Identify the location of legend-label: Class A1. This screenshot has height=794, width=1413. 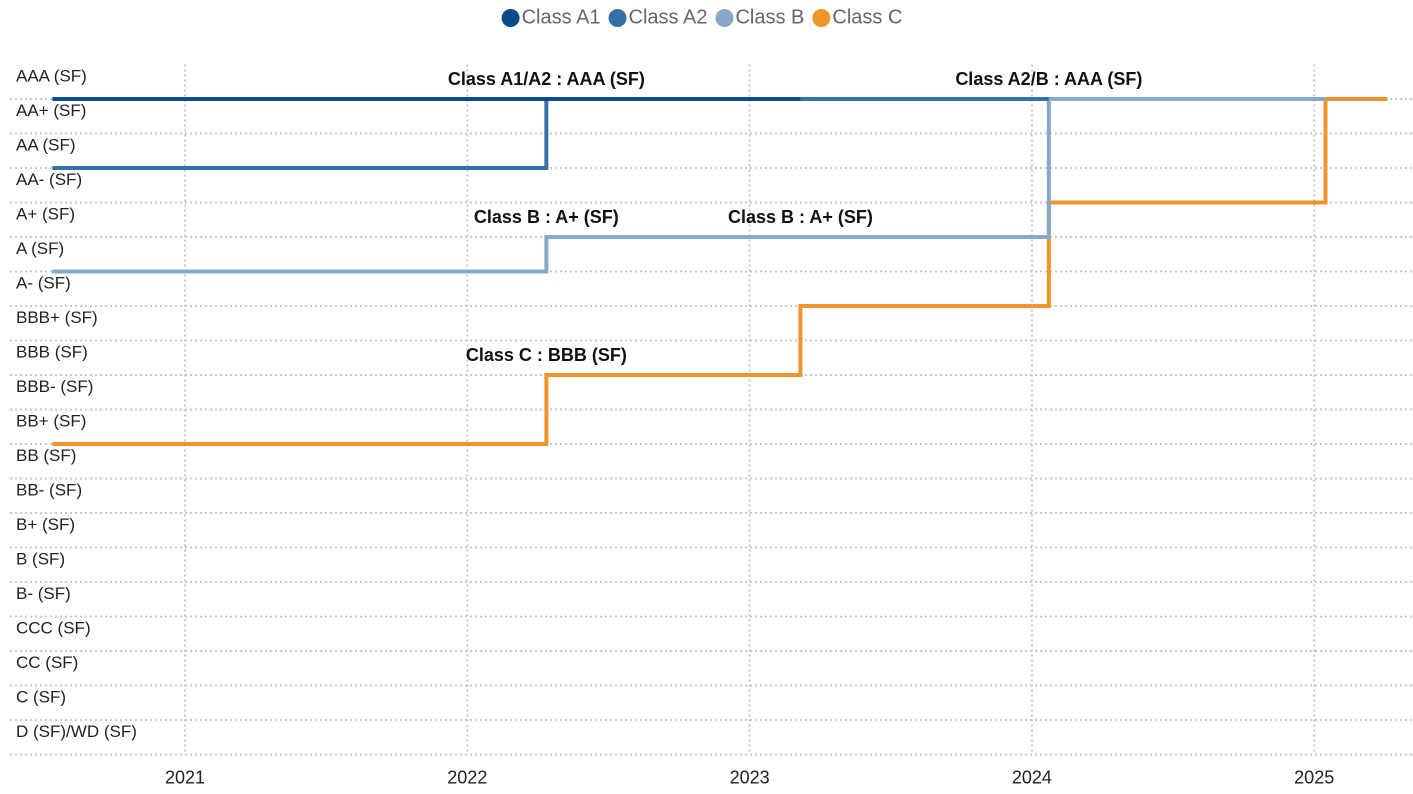
(561, 17).